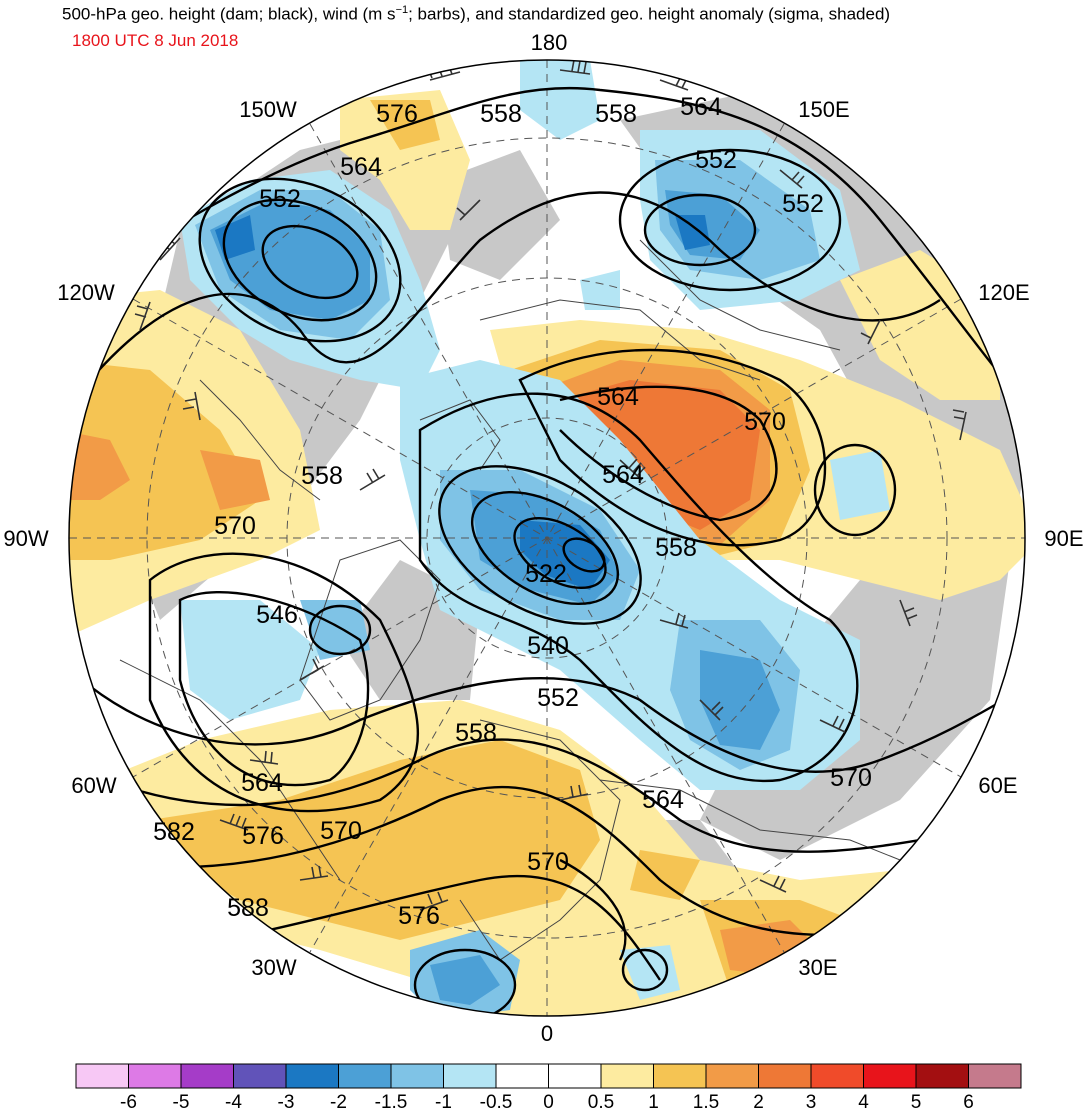 The height and width of the screenshot is (1112, 1088). What do you see at coordinates (273, 967) in the screenshot?
I see `lon-label-30w: 30W` at bounding box center [273, 967].